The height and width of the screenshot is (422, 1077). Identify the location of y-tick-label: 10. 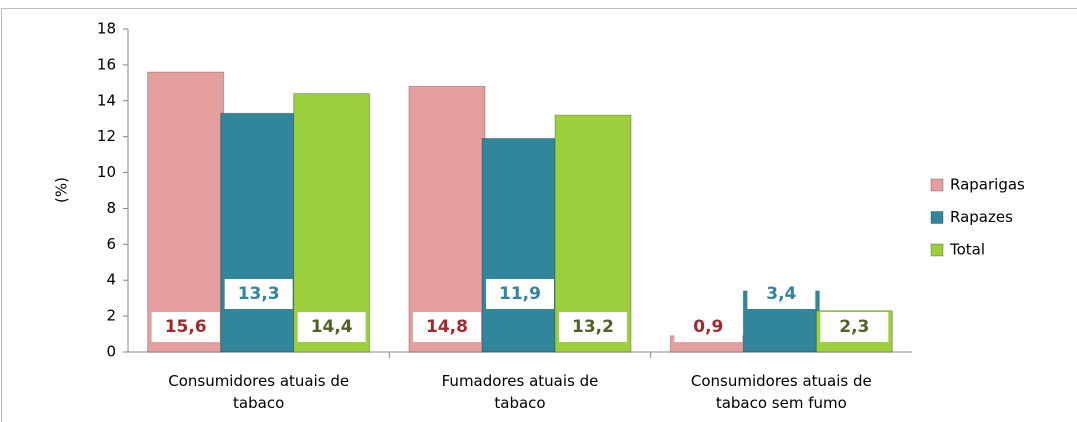
(106, 172).